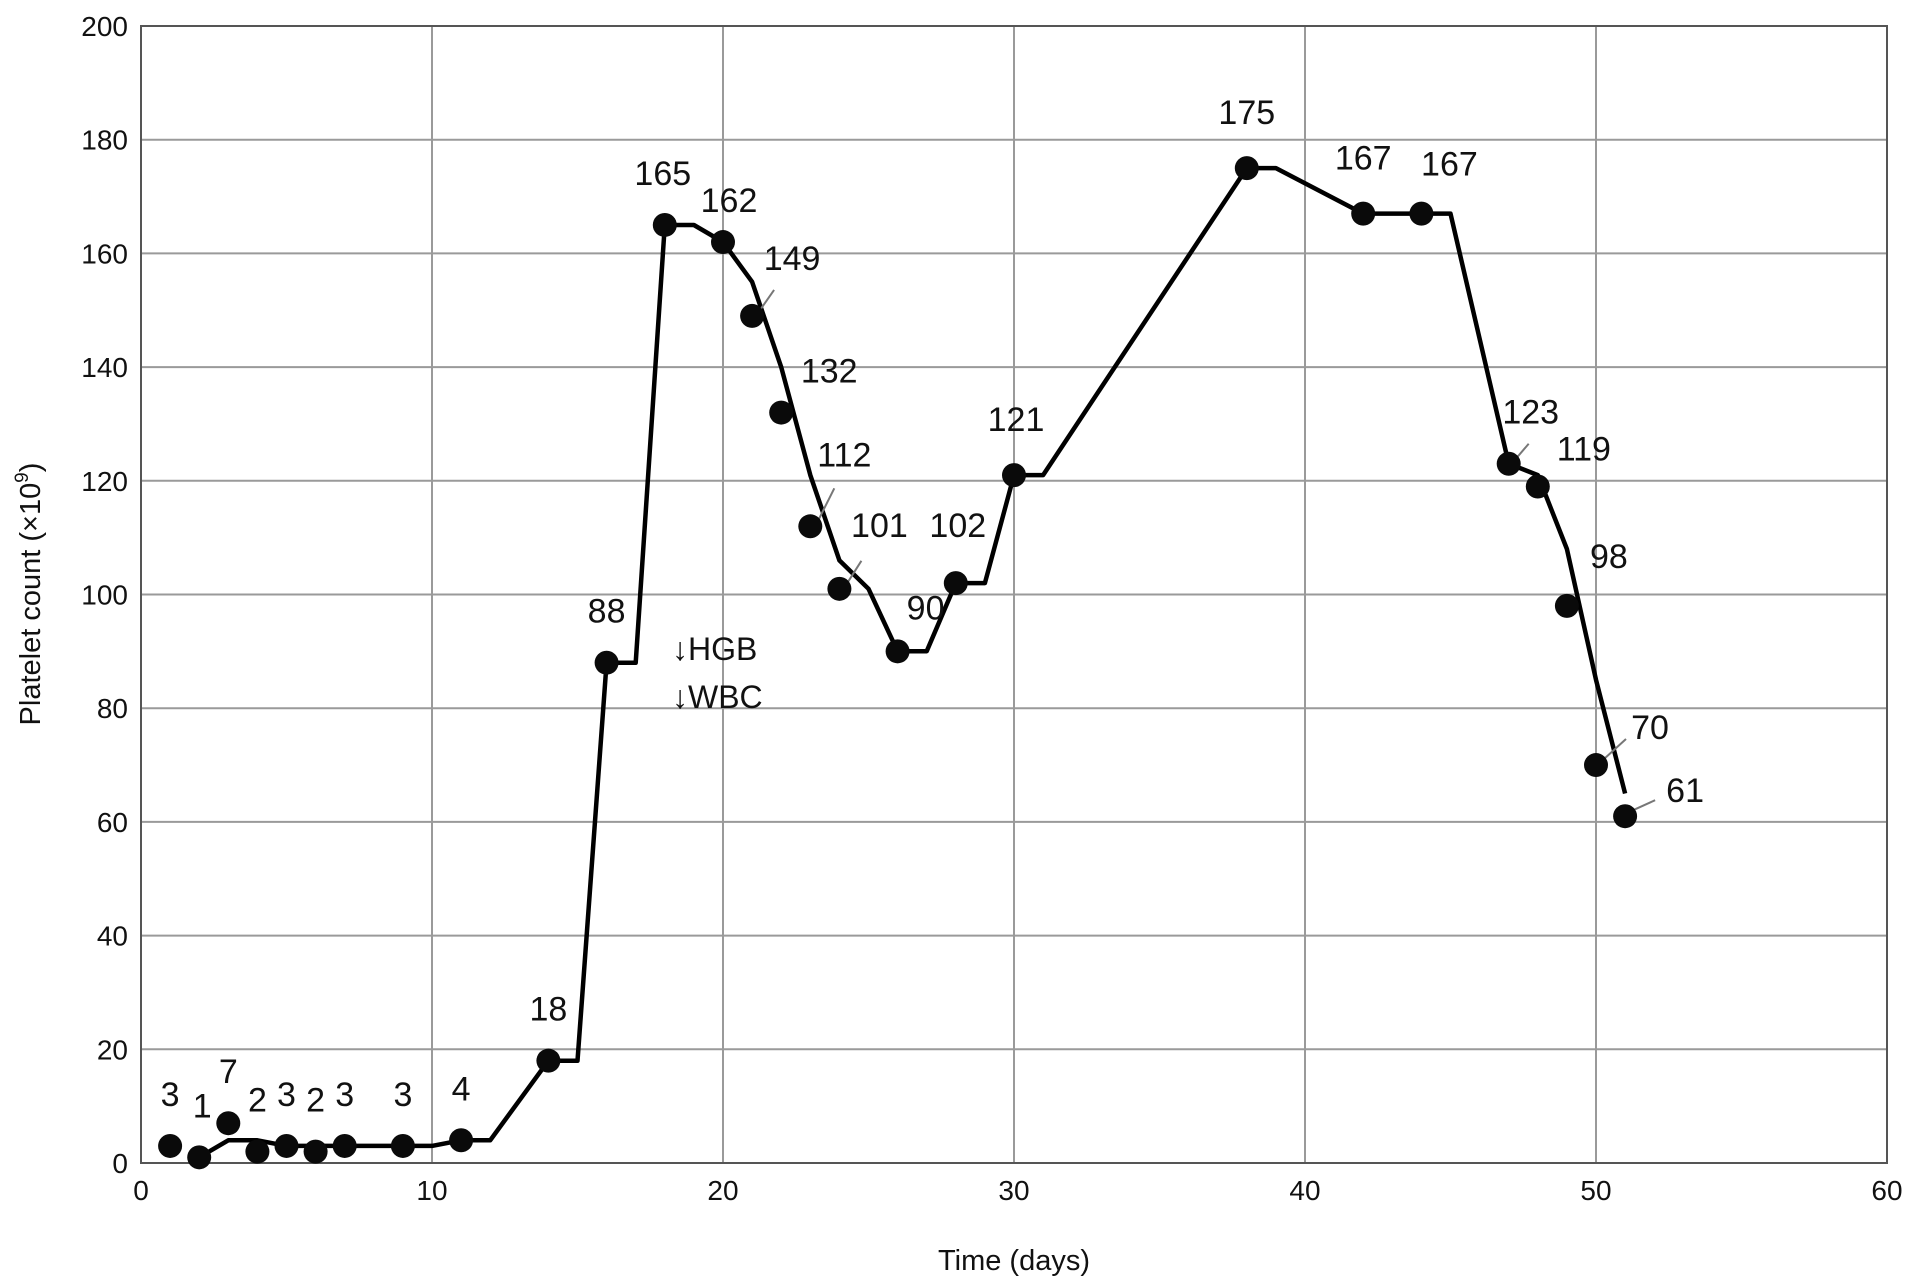 The image size is (1913, 1287). Describe the element at coordinates (1685, 791) in the screenshot. I see `data-label: 61` at that location.